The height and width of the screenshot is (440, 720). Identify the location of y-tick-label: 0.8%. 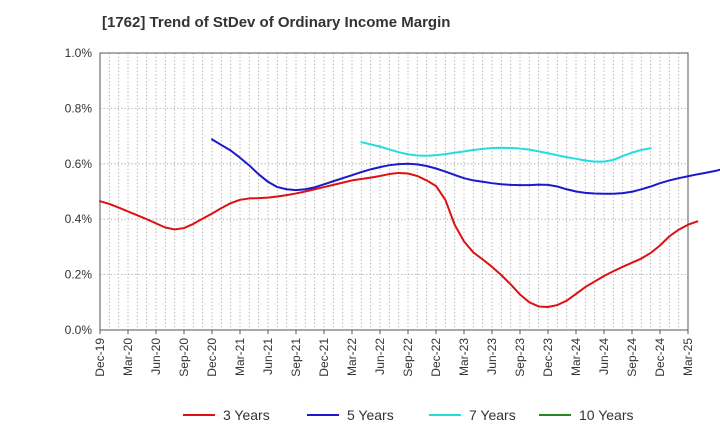
(79, 108).